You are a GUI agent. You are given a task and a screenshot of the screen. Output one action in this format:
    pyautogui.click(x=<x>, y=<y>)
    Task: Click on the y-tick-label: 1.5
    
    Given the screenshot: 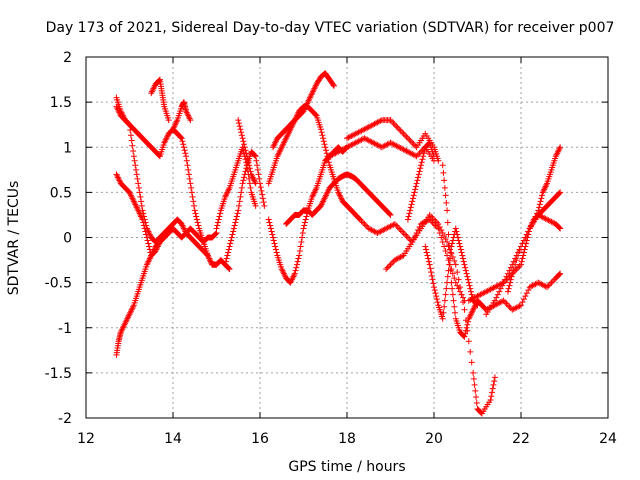 What is the action you would take?
    pyautogui.click(x=61, y=103)
    